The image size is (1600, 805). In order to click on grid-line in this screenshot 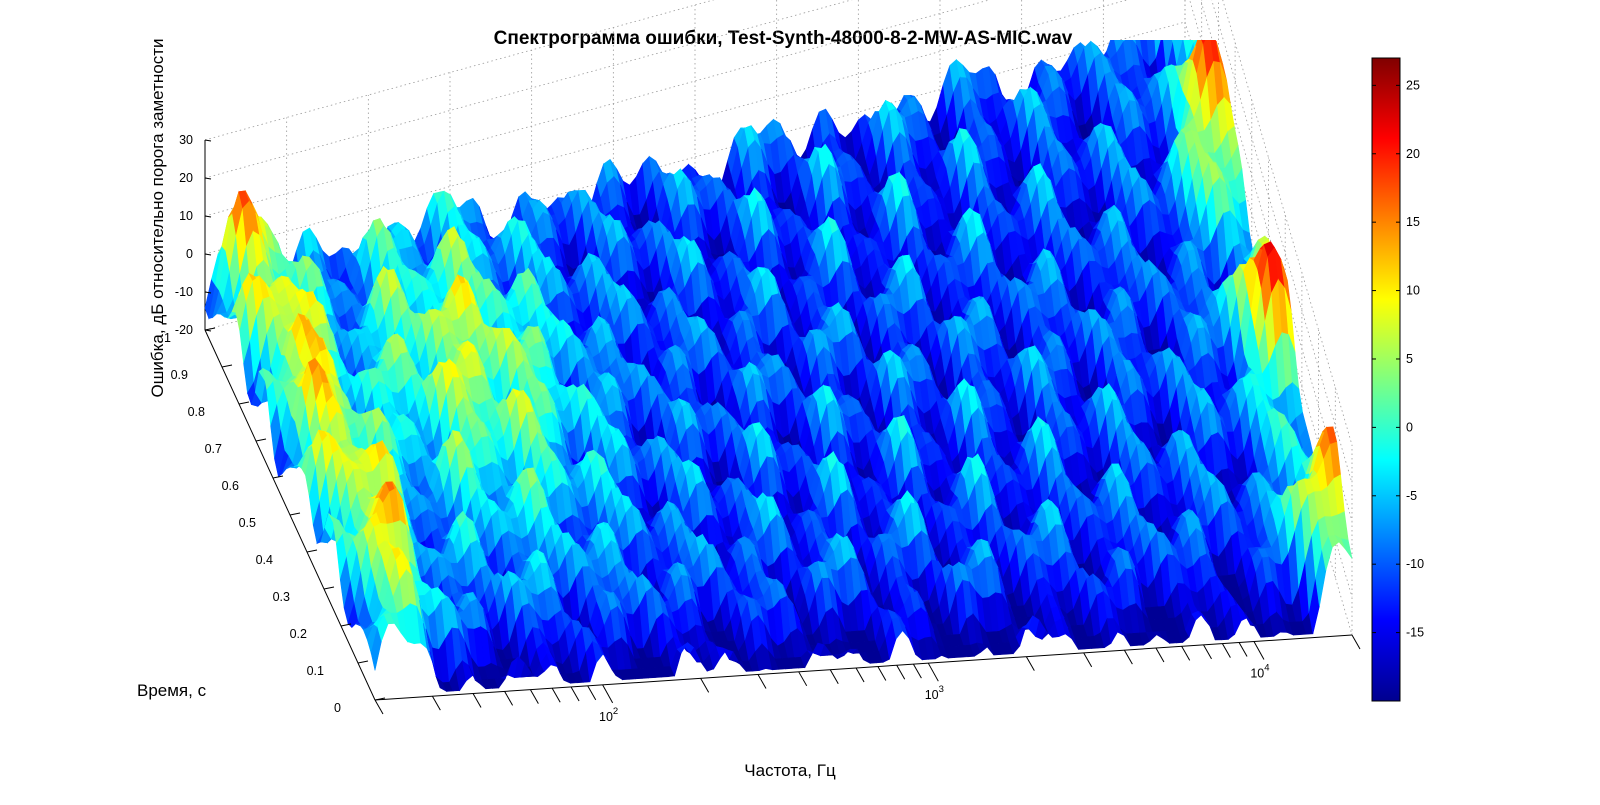, I will do `click(1282, 242)`.